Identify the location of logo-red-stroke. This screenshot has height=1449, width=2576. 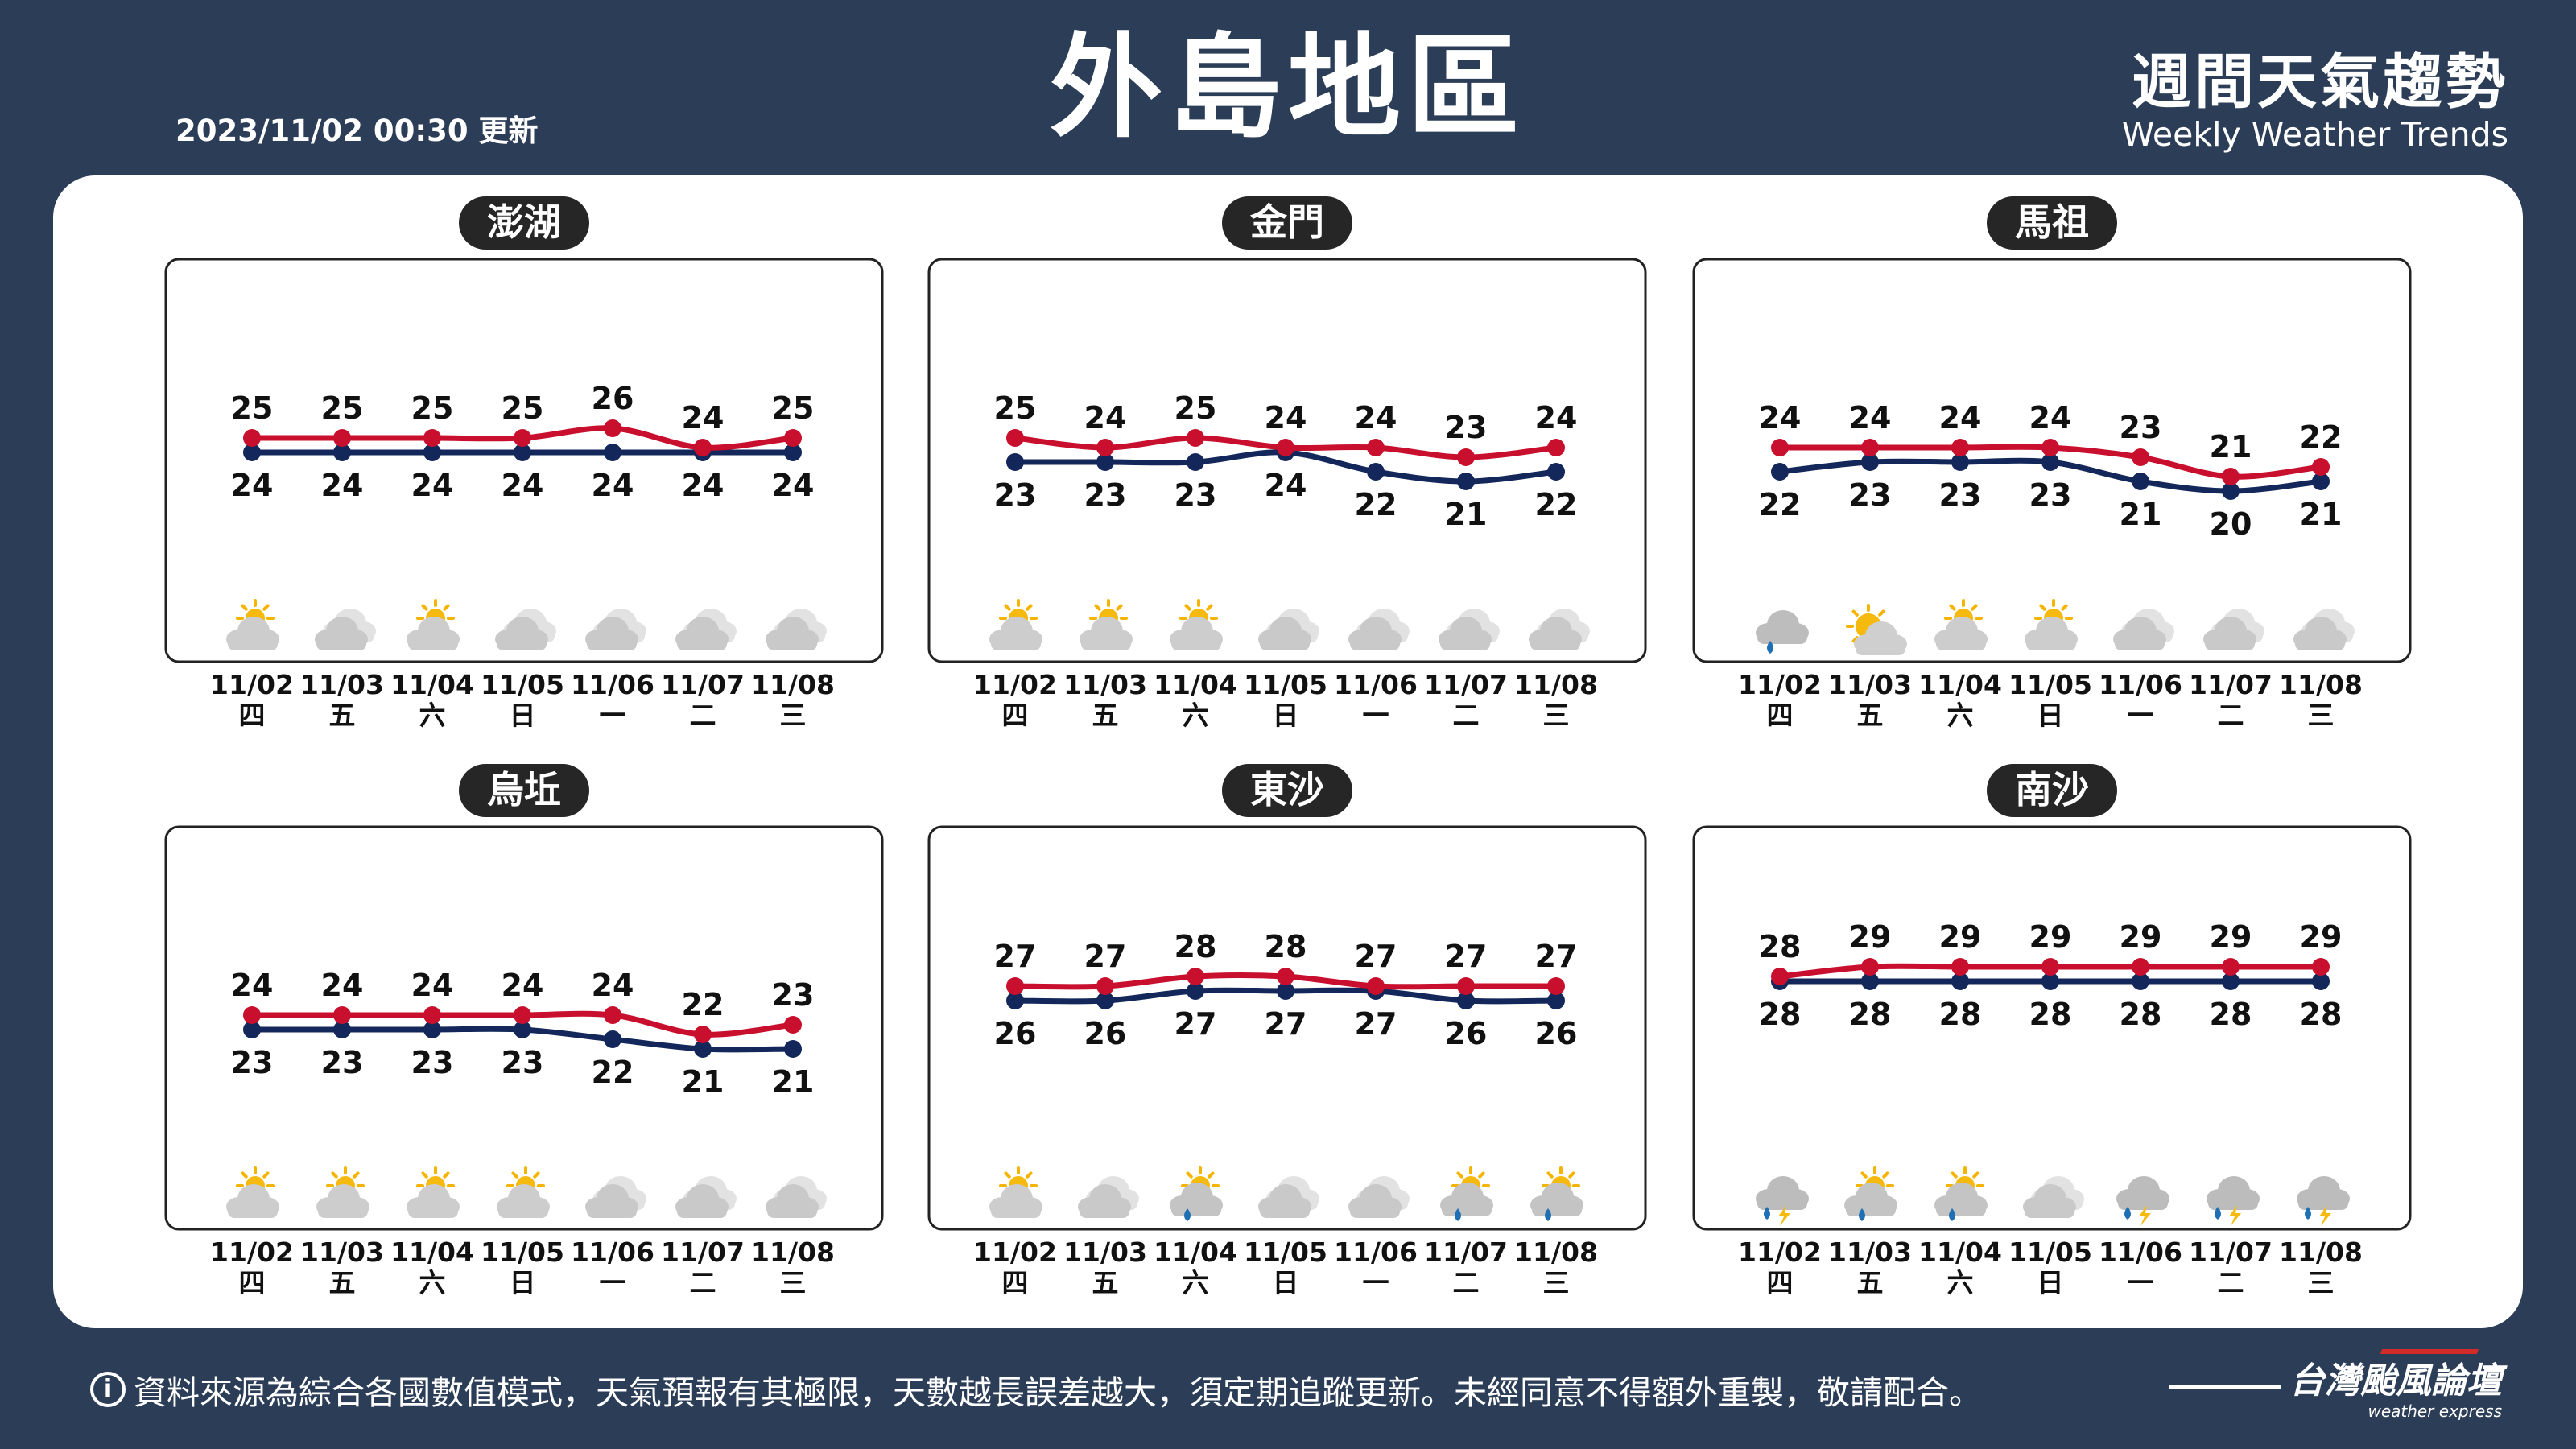
(2429, 1351).